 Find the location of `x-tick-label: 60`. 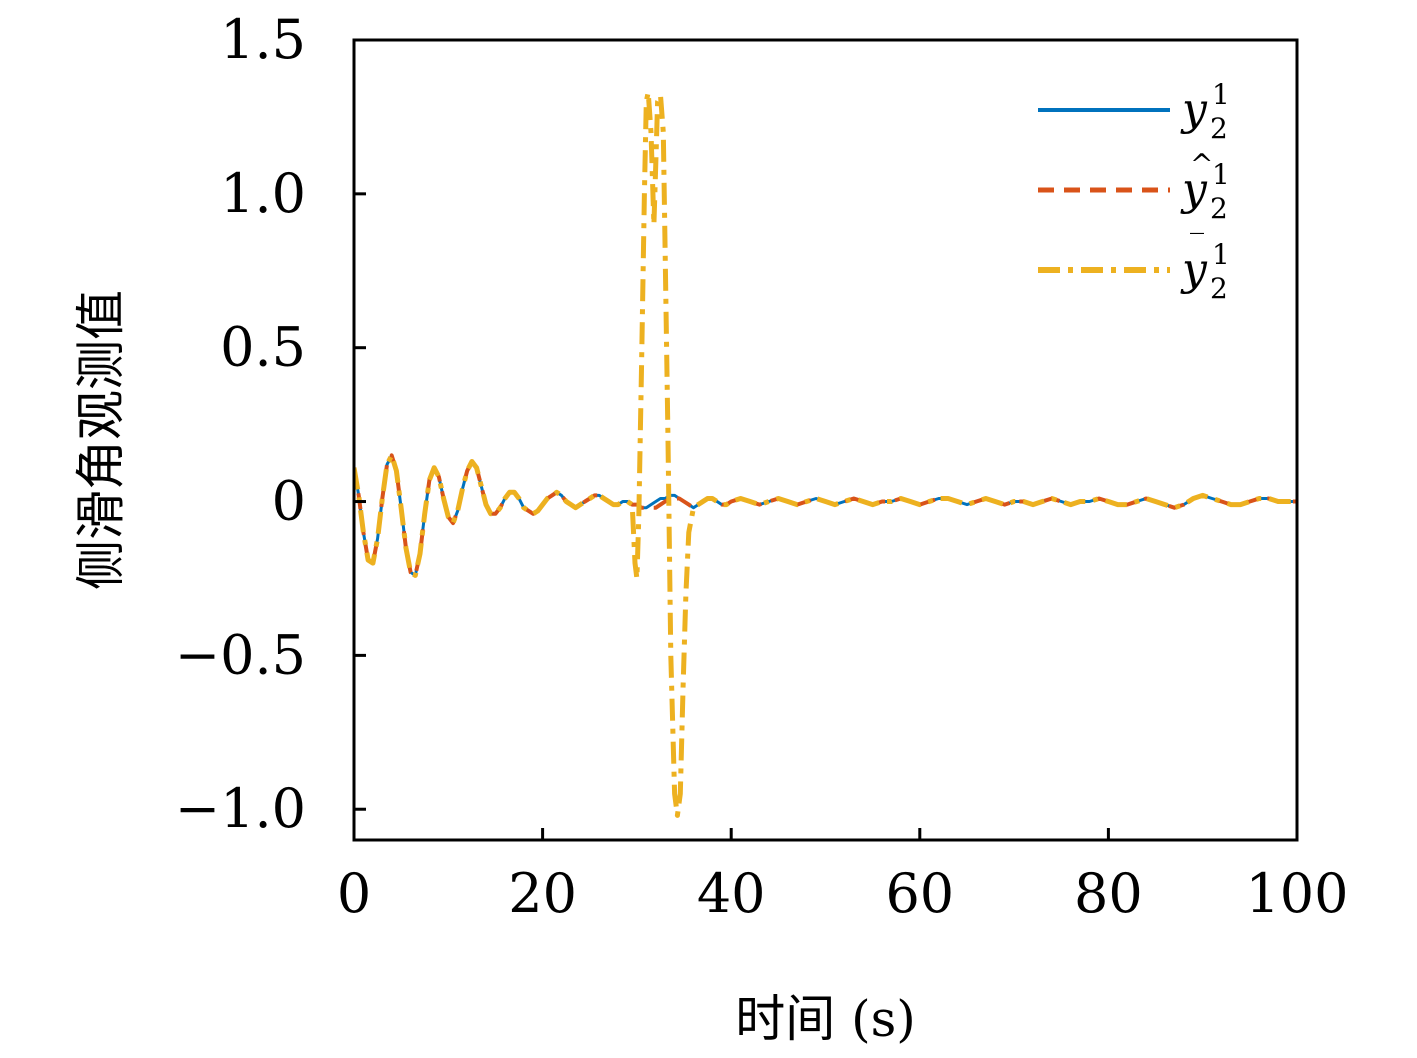

x-tick-label: 60 is located at coordinates (919, 893).